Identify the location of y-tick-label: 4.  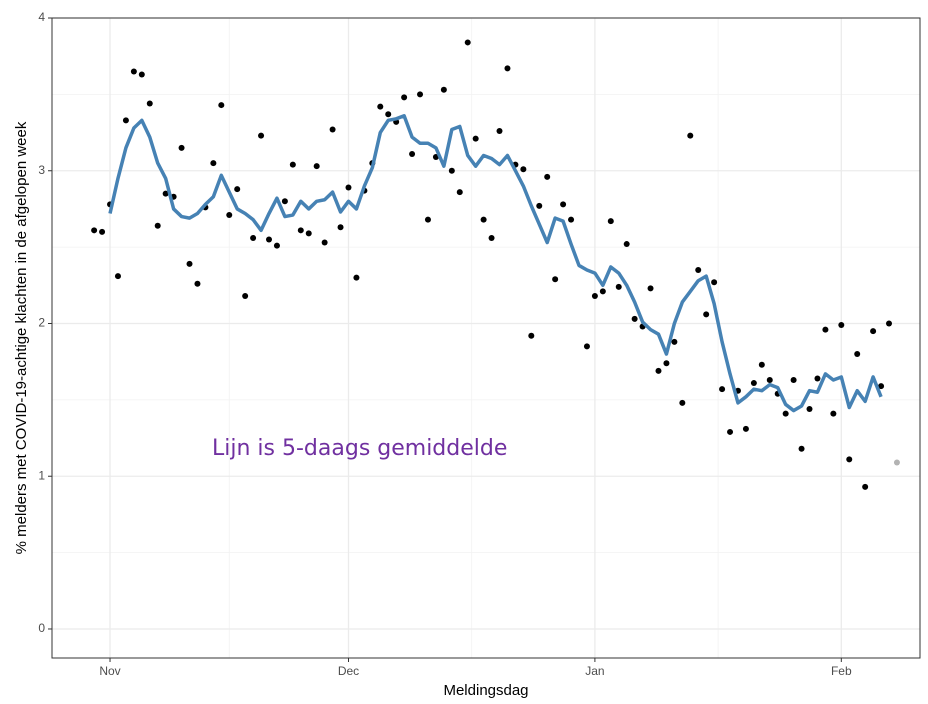
(41, 17).